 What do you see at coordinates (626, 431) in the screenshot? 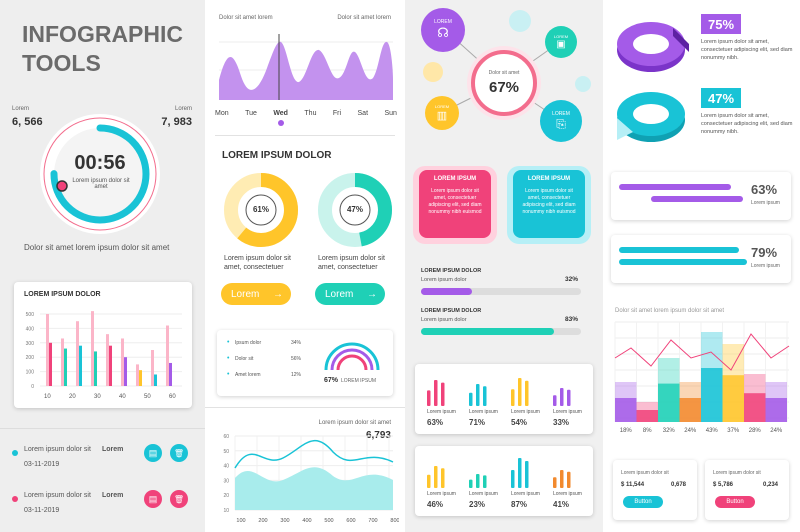
I see `x-tick-label: 18%` at bounding box center [626, 431].